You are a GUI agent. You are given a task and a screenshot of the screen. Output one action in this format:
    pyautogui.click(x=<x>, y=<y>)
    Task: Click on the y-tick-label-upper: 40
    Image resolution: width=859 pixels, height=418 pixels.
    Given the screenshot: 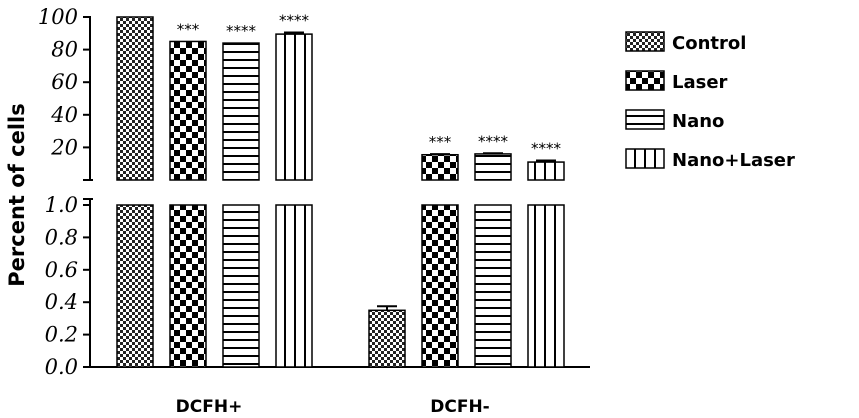 What is the action you would take?
    pyautogui.click(x=64, y=115)
    